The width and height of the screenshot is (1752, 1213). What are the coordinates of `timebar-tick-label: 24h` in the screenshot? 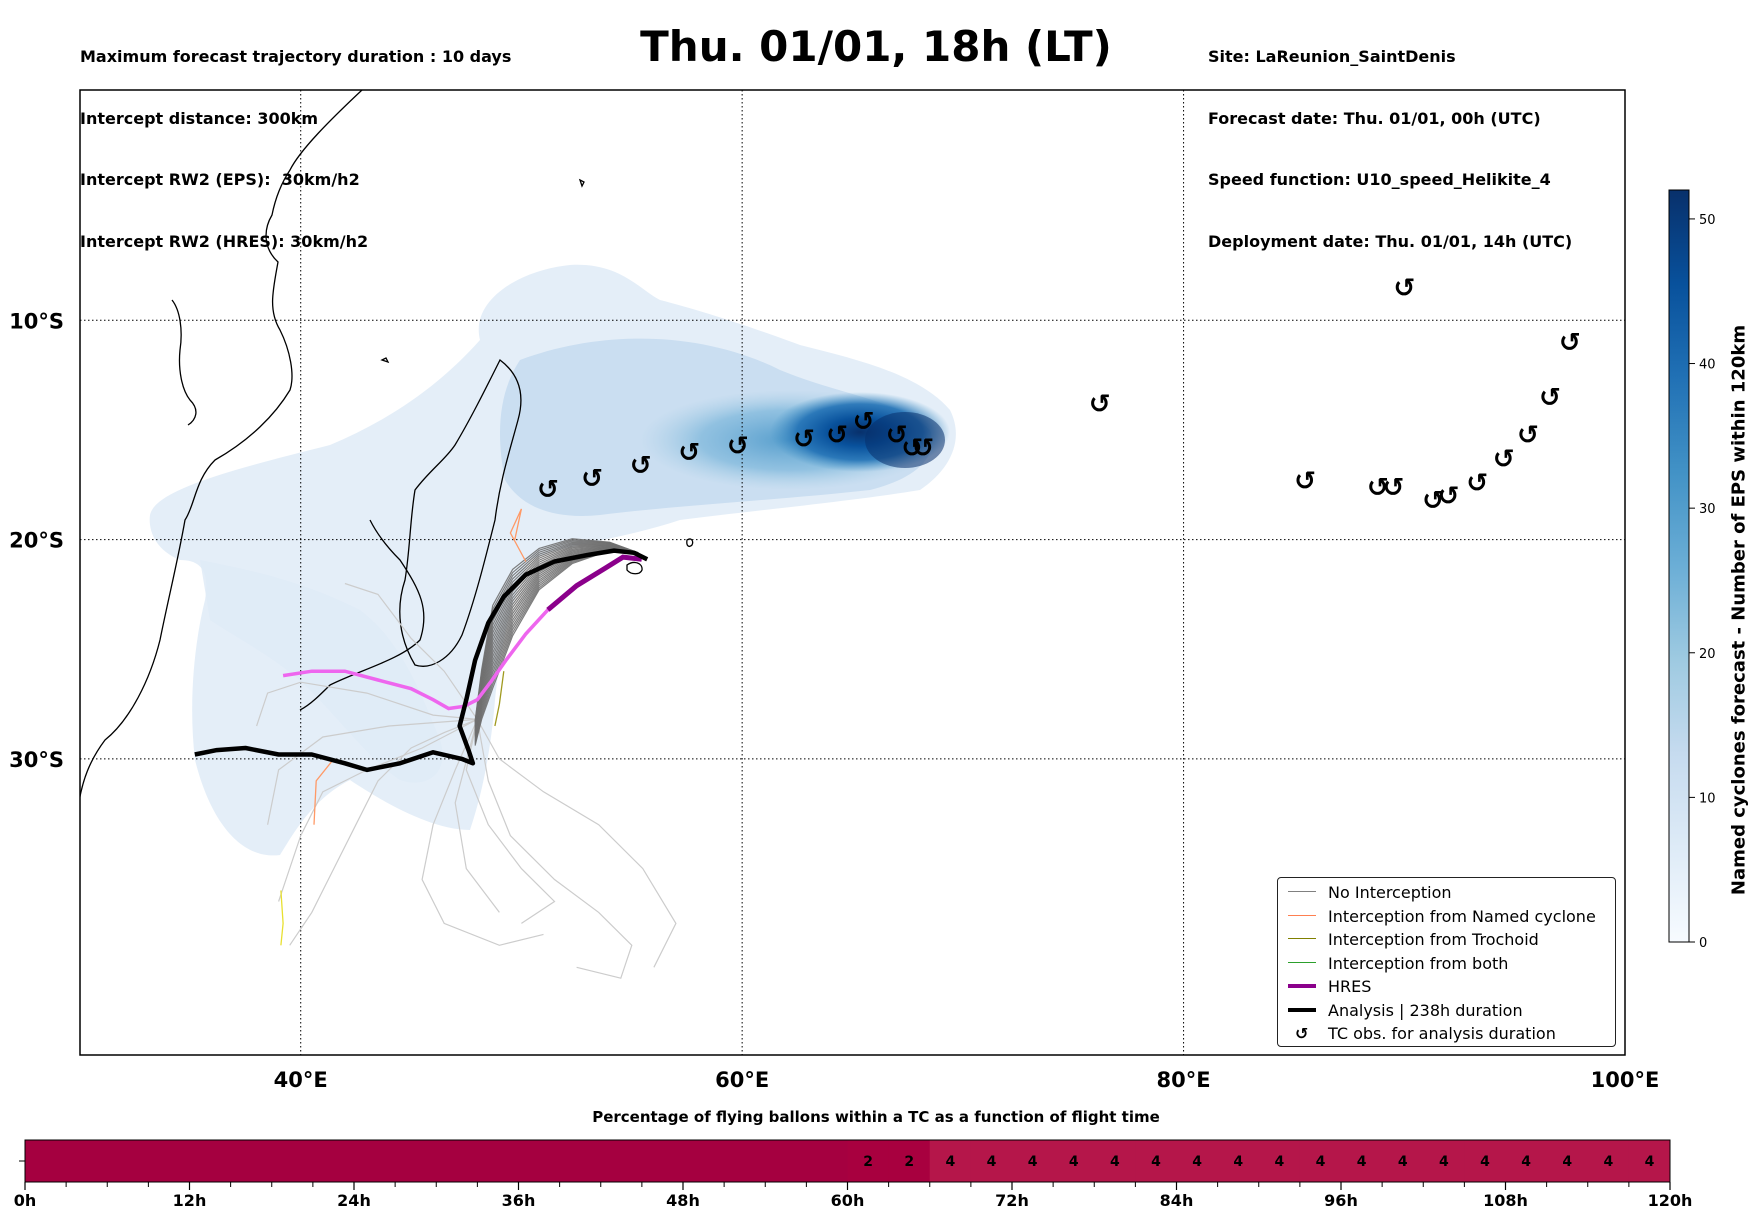 It's located at (354, 1200).